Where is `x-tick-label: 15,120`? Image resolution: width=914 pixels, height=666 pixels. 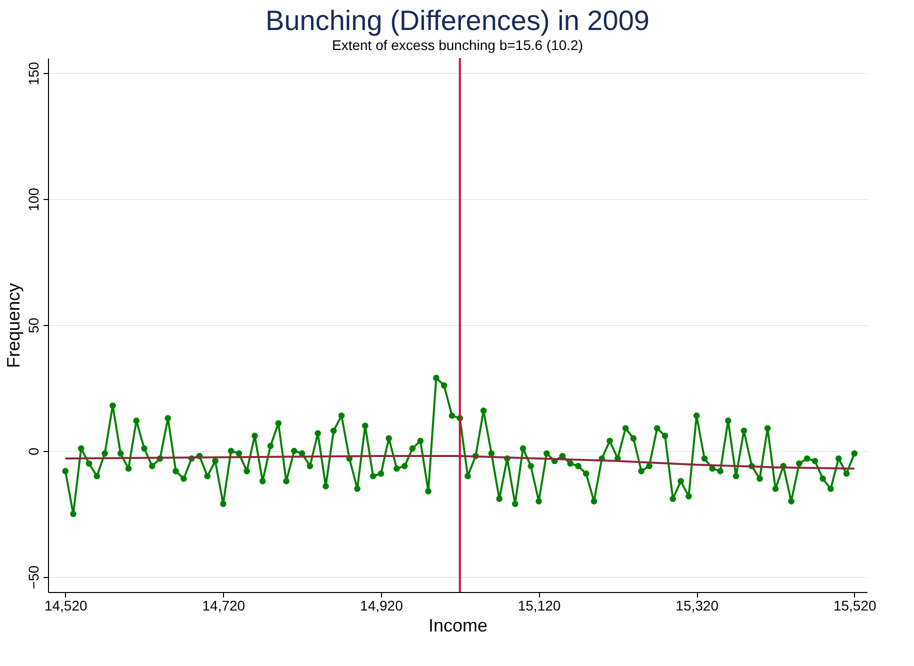
x-tick-label: 15,120 is located at coordinates (539, 606).